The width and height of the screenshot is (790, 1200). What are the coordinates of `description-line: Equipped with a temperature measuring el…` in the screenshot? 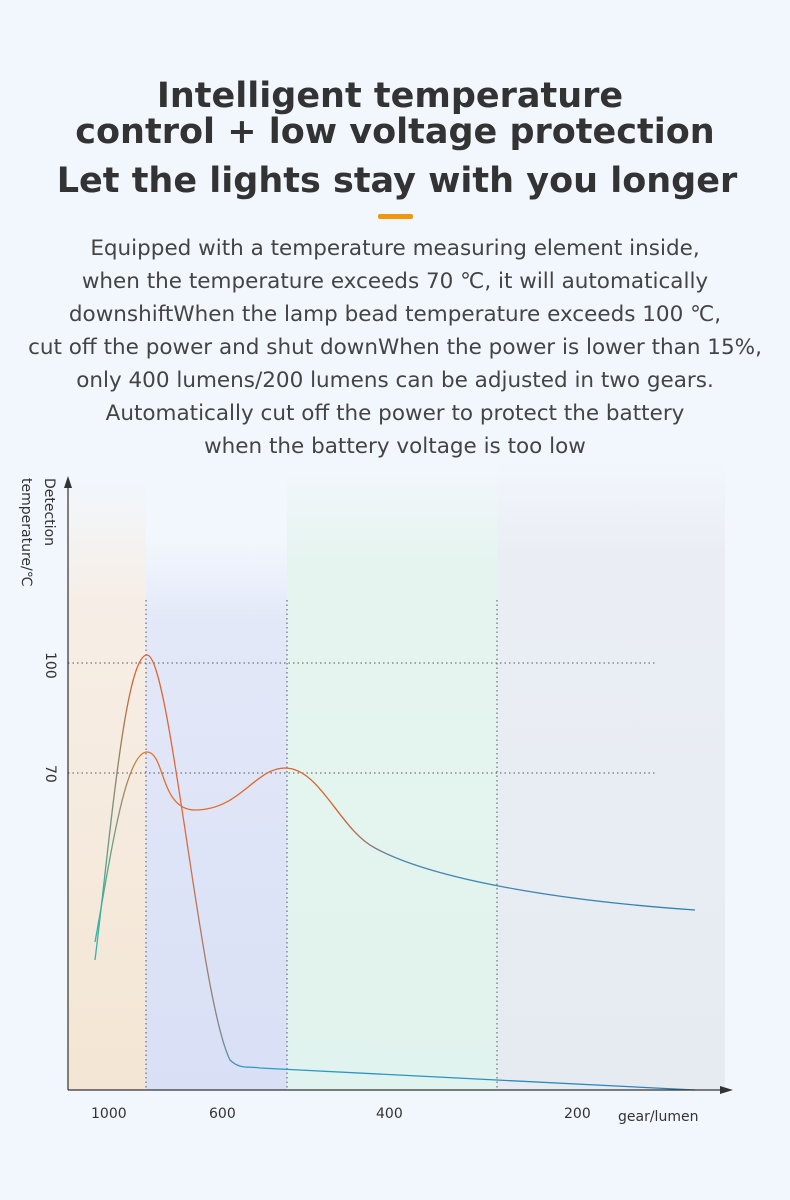 It's located at (394, 248).